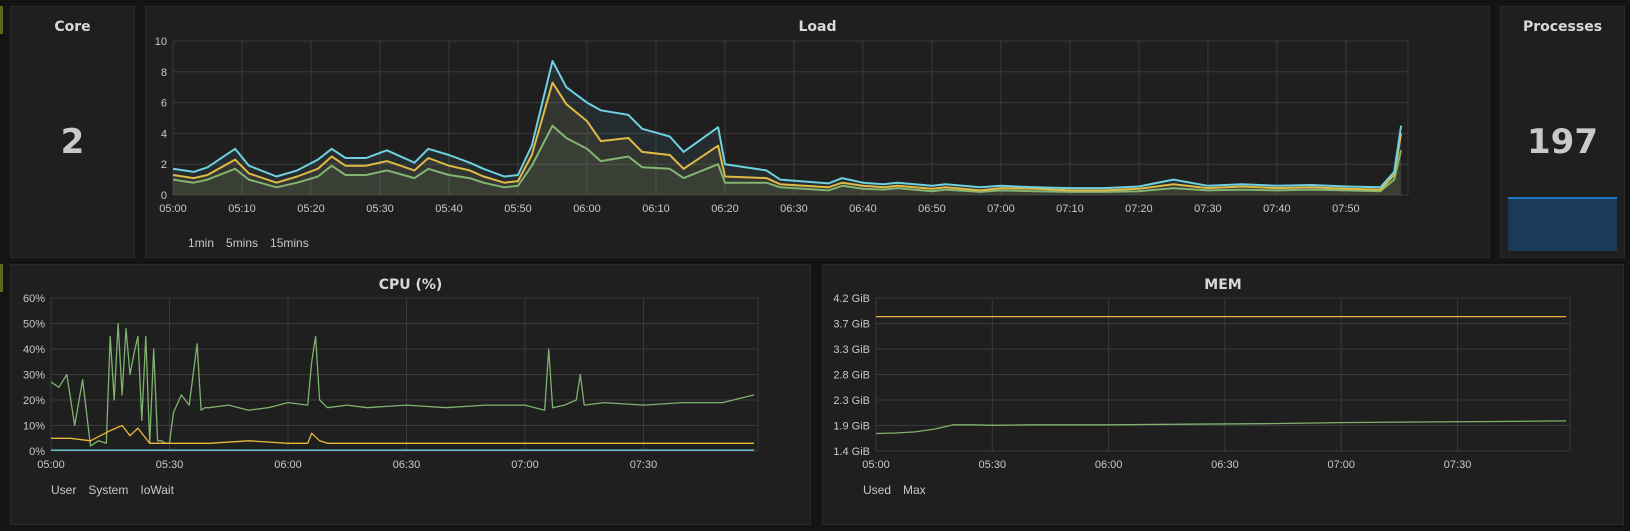  Describe the element at coordinates (1562, 27) in the screenshot. I see `processes-panel-title: Processes` at that location.